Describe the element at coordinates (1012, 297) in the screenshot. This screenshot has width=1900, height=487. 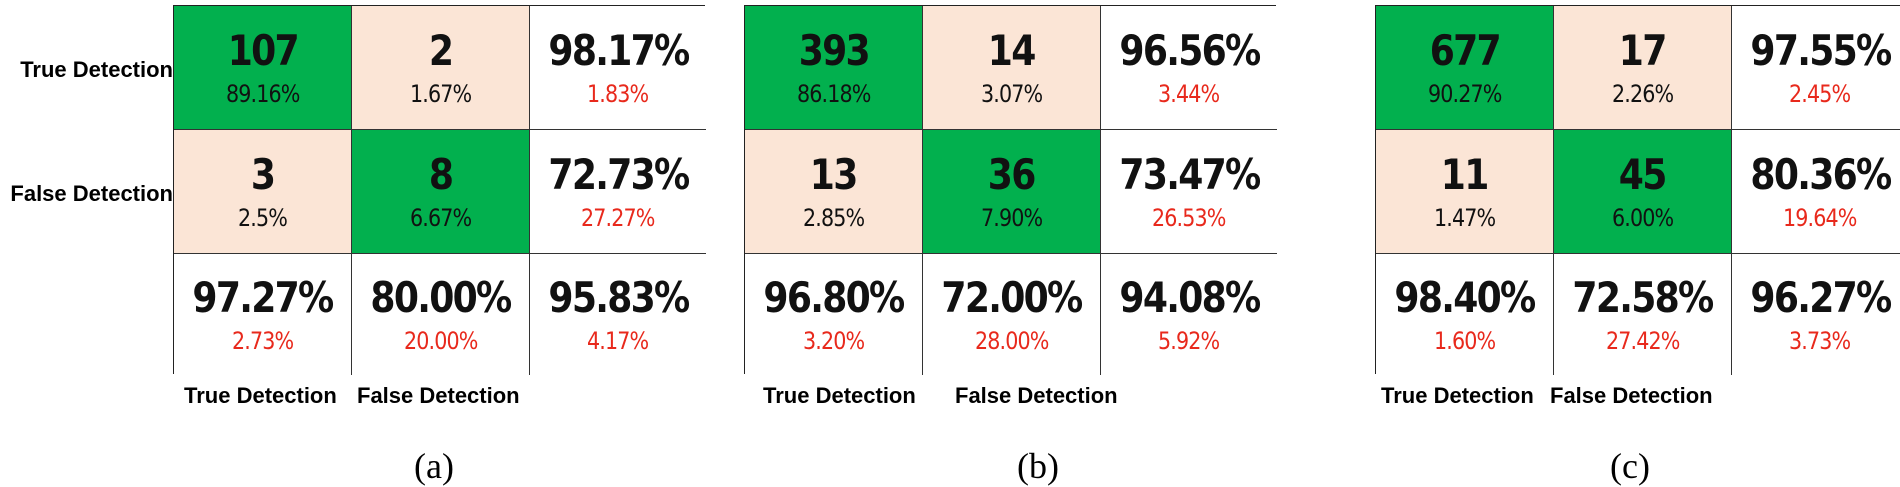
I see `cell-rate: 72.00%` at that location.